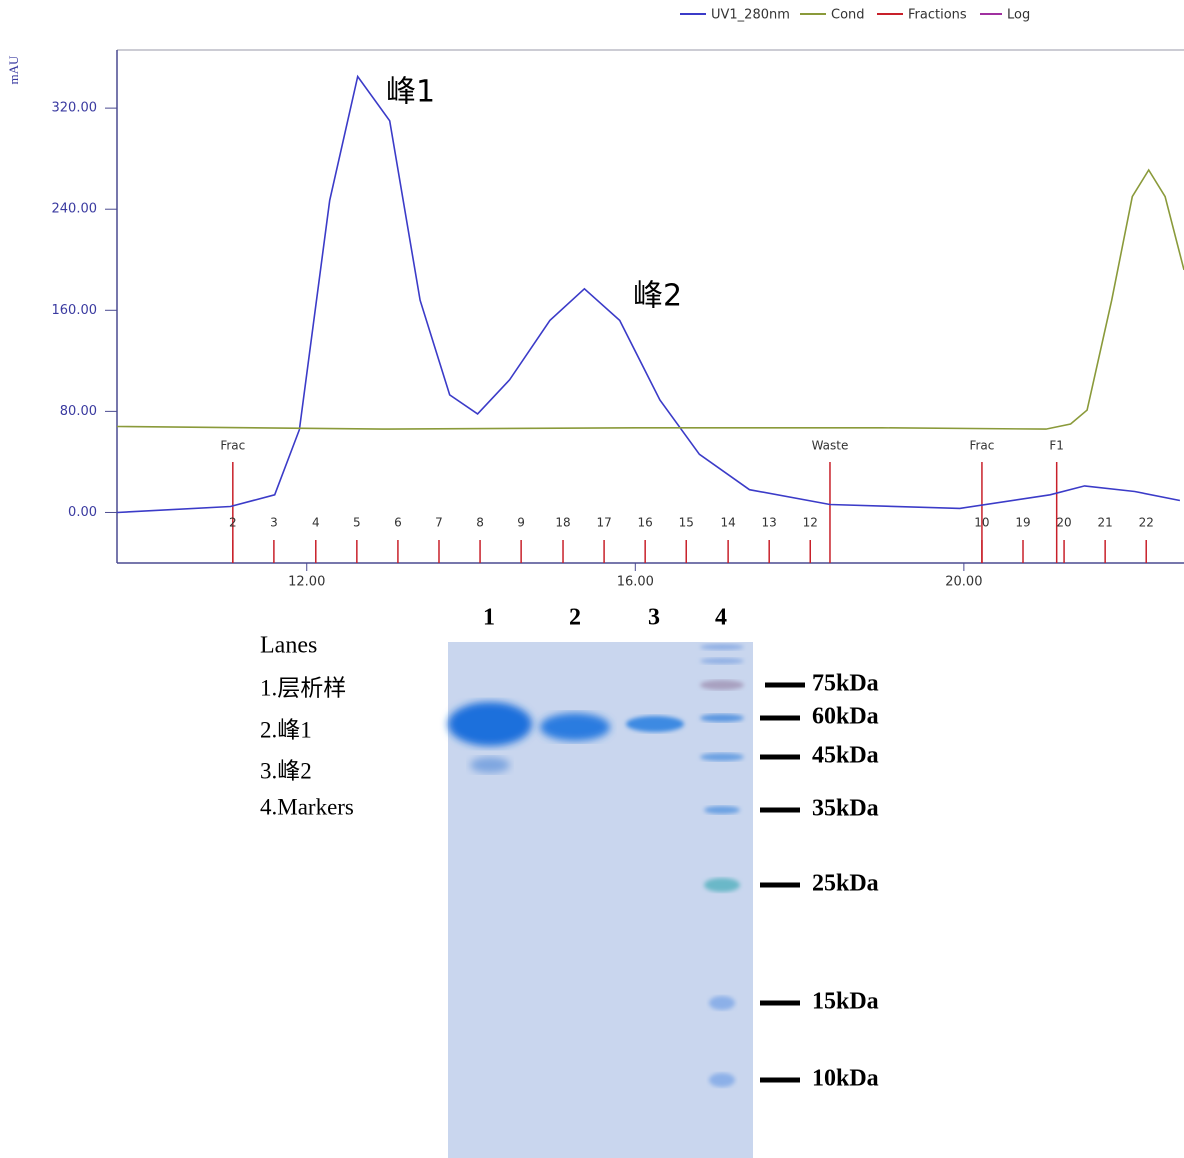 This screenshot has width=1184, height=1158. Describe the element at coordinates (810, 523) in the screenshot. I see `fraction-label: 12` at that location.